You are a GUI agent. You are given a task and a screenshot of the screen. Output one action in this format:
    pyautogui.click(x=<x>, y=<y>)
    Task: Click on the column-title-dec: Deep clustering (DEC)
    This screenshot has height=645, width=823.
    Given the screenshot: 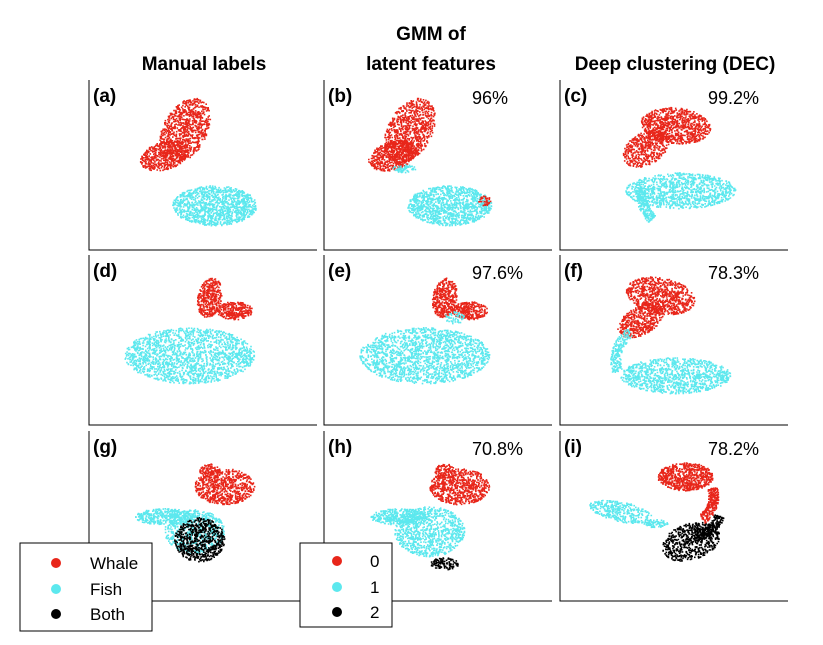 What is the action you would take?
    pyautogui.click(x=675, y=64)
    